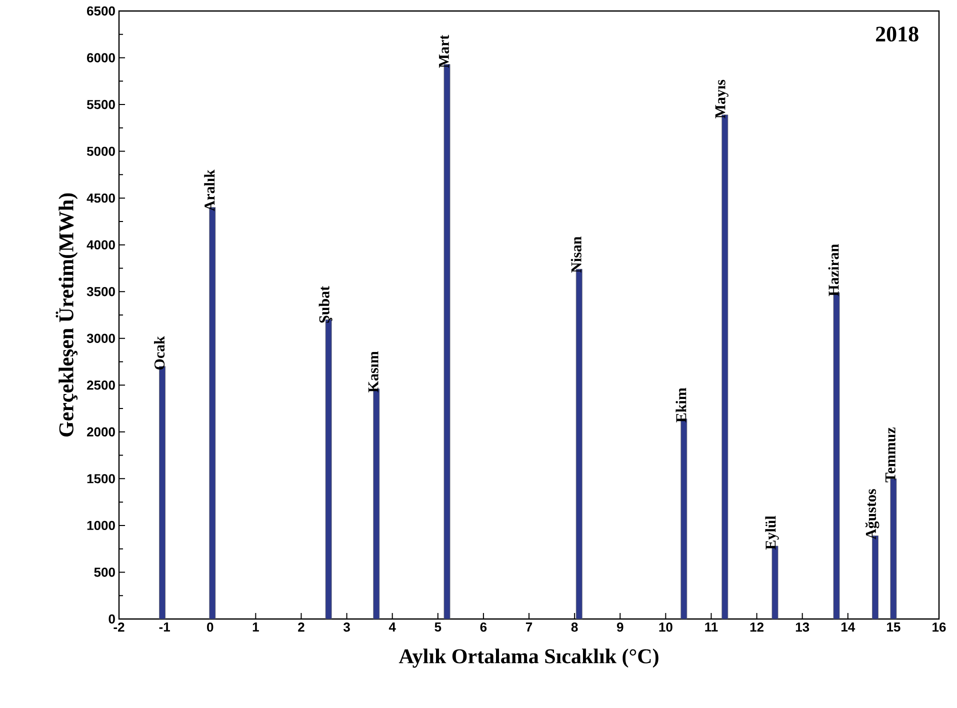  I want to click on x-tick-label: 6, so click(483, 627).